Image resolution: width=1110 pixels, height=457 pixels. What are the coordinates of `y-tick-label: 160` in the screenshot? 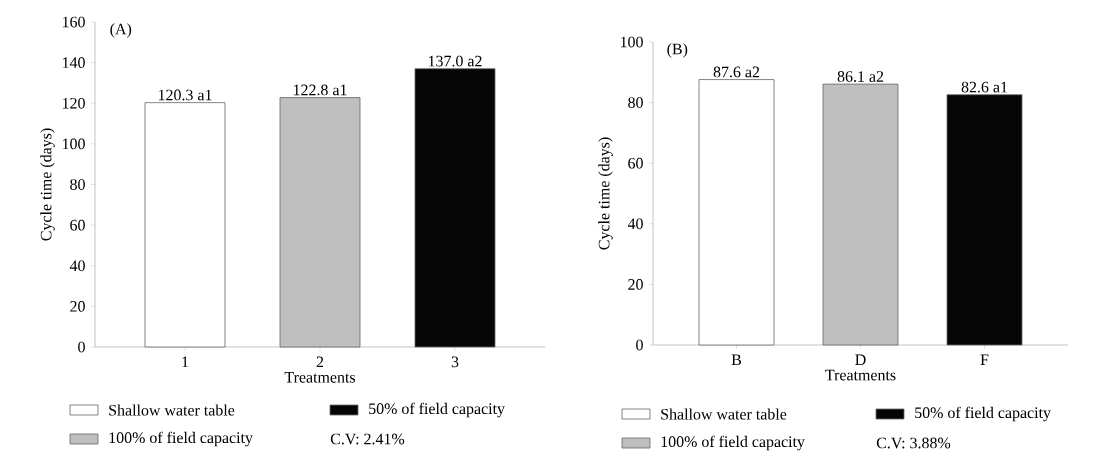 It's located at (73, 22).